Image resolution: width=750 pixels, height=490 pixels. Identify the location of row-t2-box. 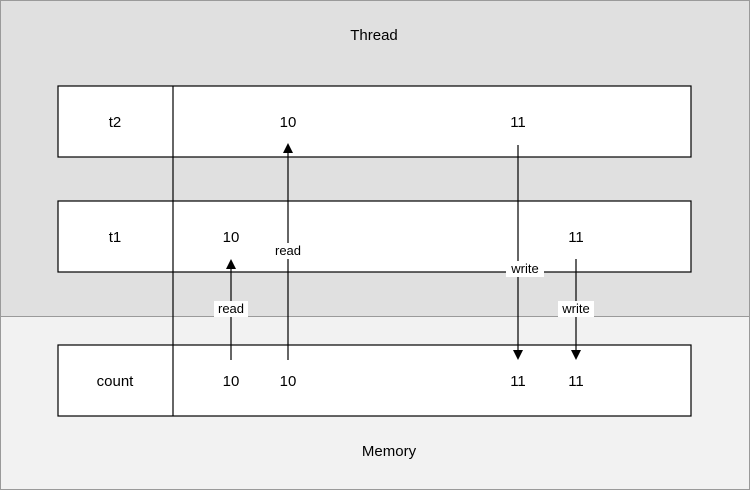
(374, 121).